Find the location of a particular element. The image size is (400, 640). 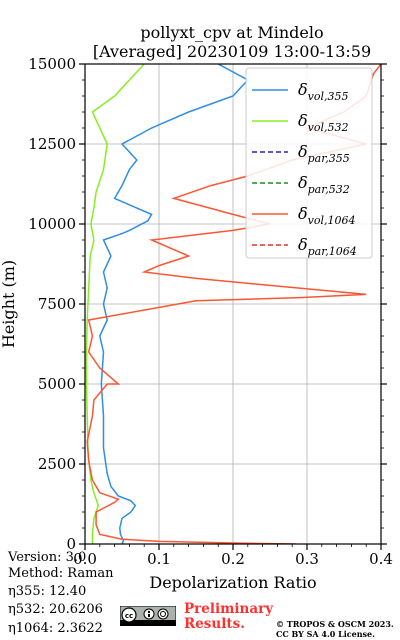

cc-by-sa-icon: cc is located at coordinates (148, 616).